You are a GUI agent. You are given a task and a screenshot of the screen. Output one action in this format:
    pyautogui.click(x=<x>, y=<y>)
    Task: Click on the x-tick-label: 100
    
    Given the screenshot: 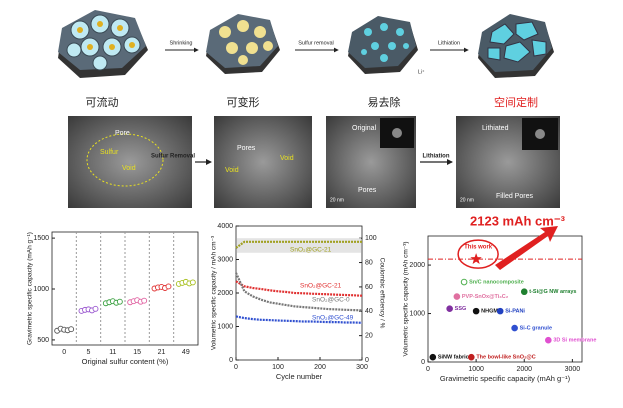 What is the action you would take?
    pyautogui.click(x=278, y=367)
    